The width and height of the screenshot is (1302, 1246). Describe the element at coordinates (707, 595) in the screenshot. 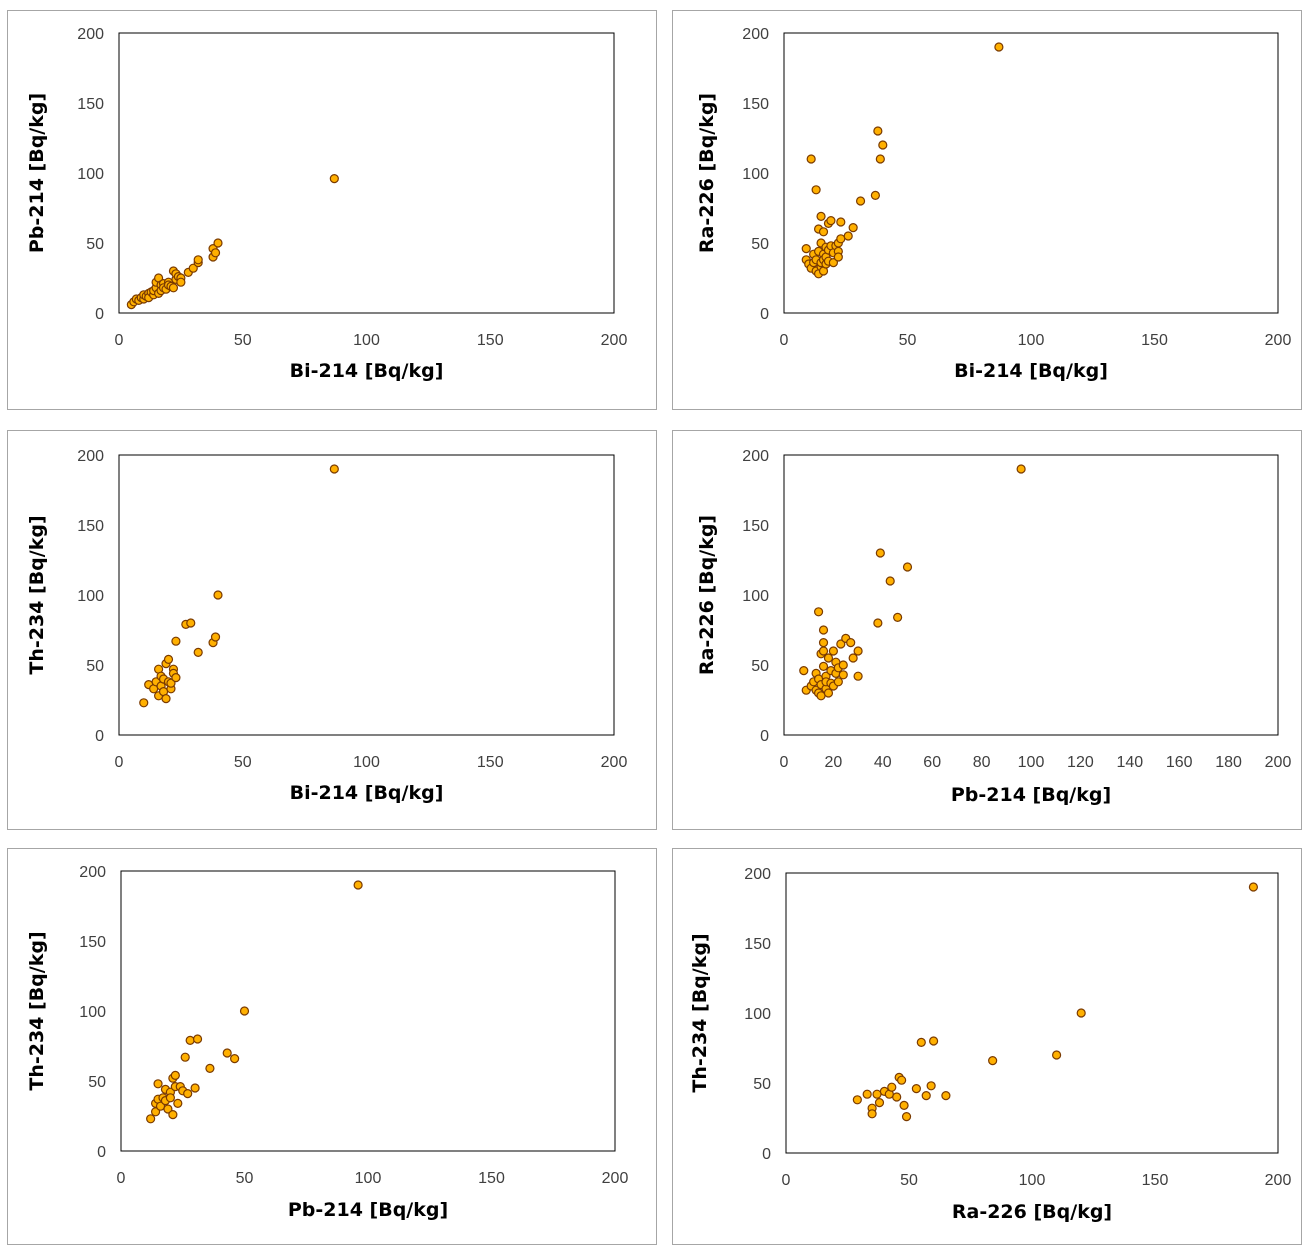

I see `y-axis-title: Ra-226 [Bq/kg]` at that location.